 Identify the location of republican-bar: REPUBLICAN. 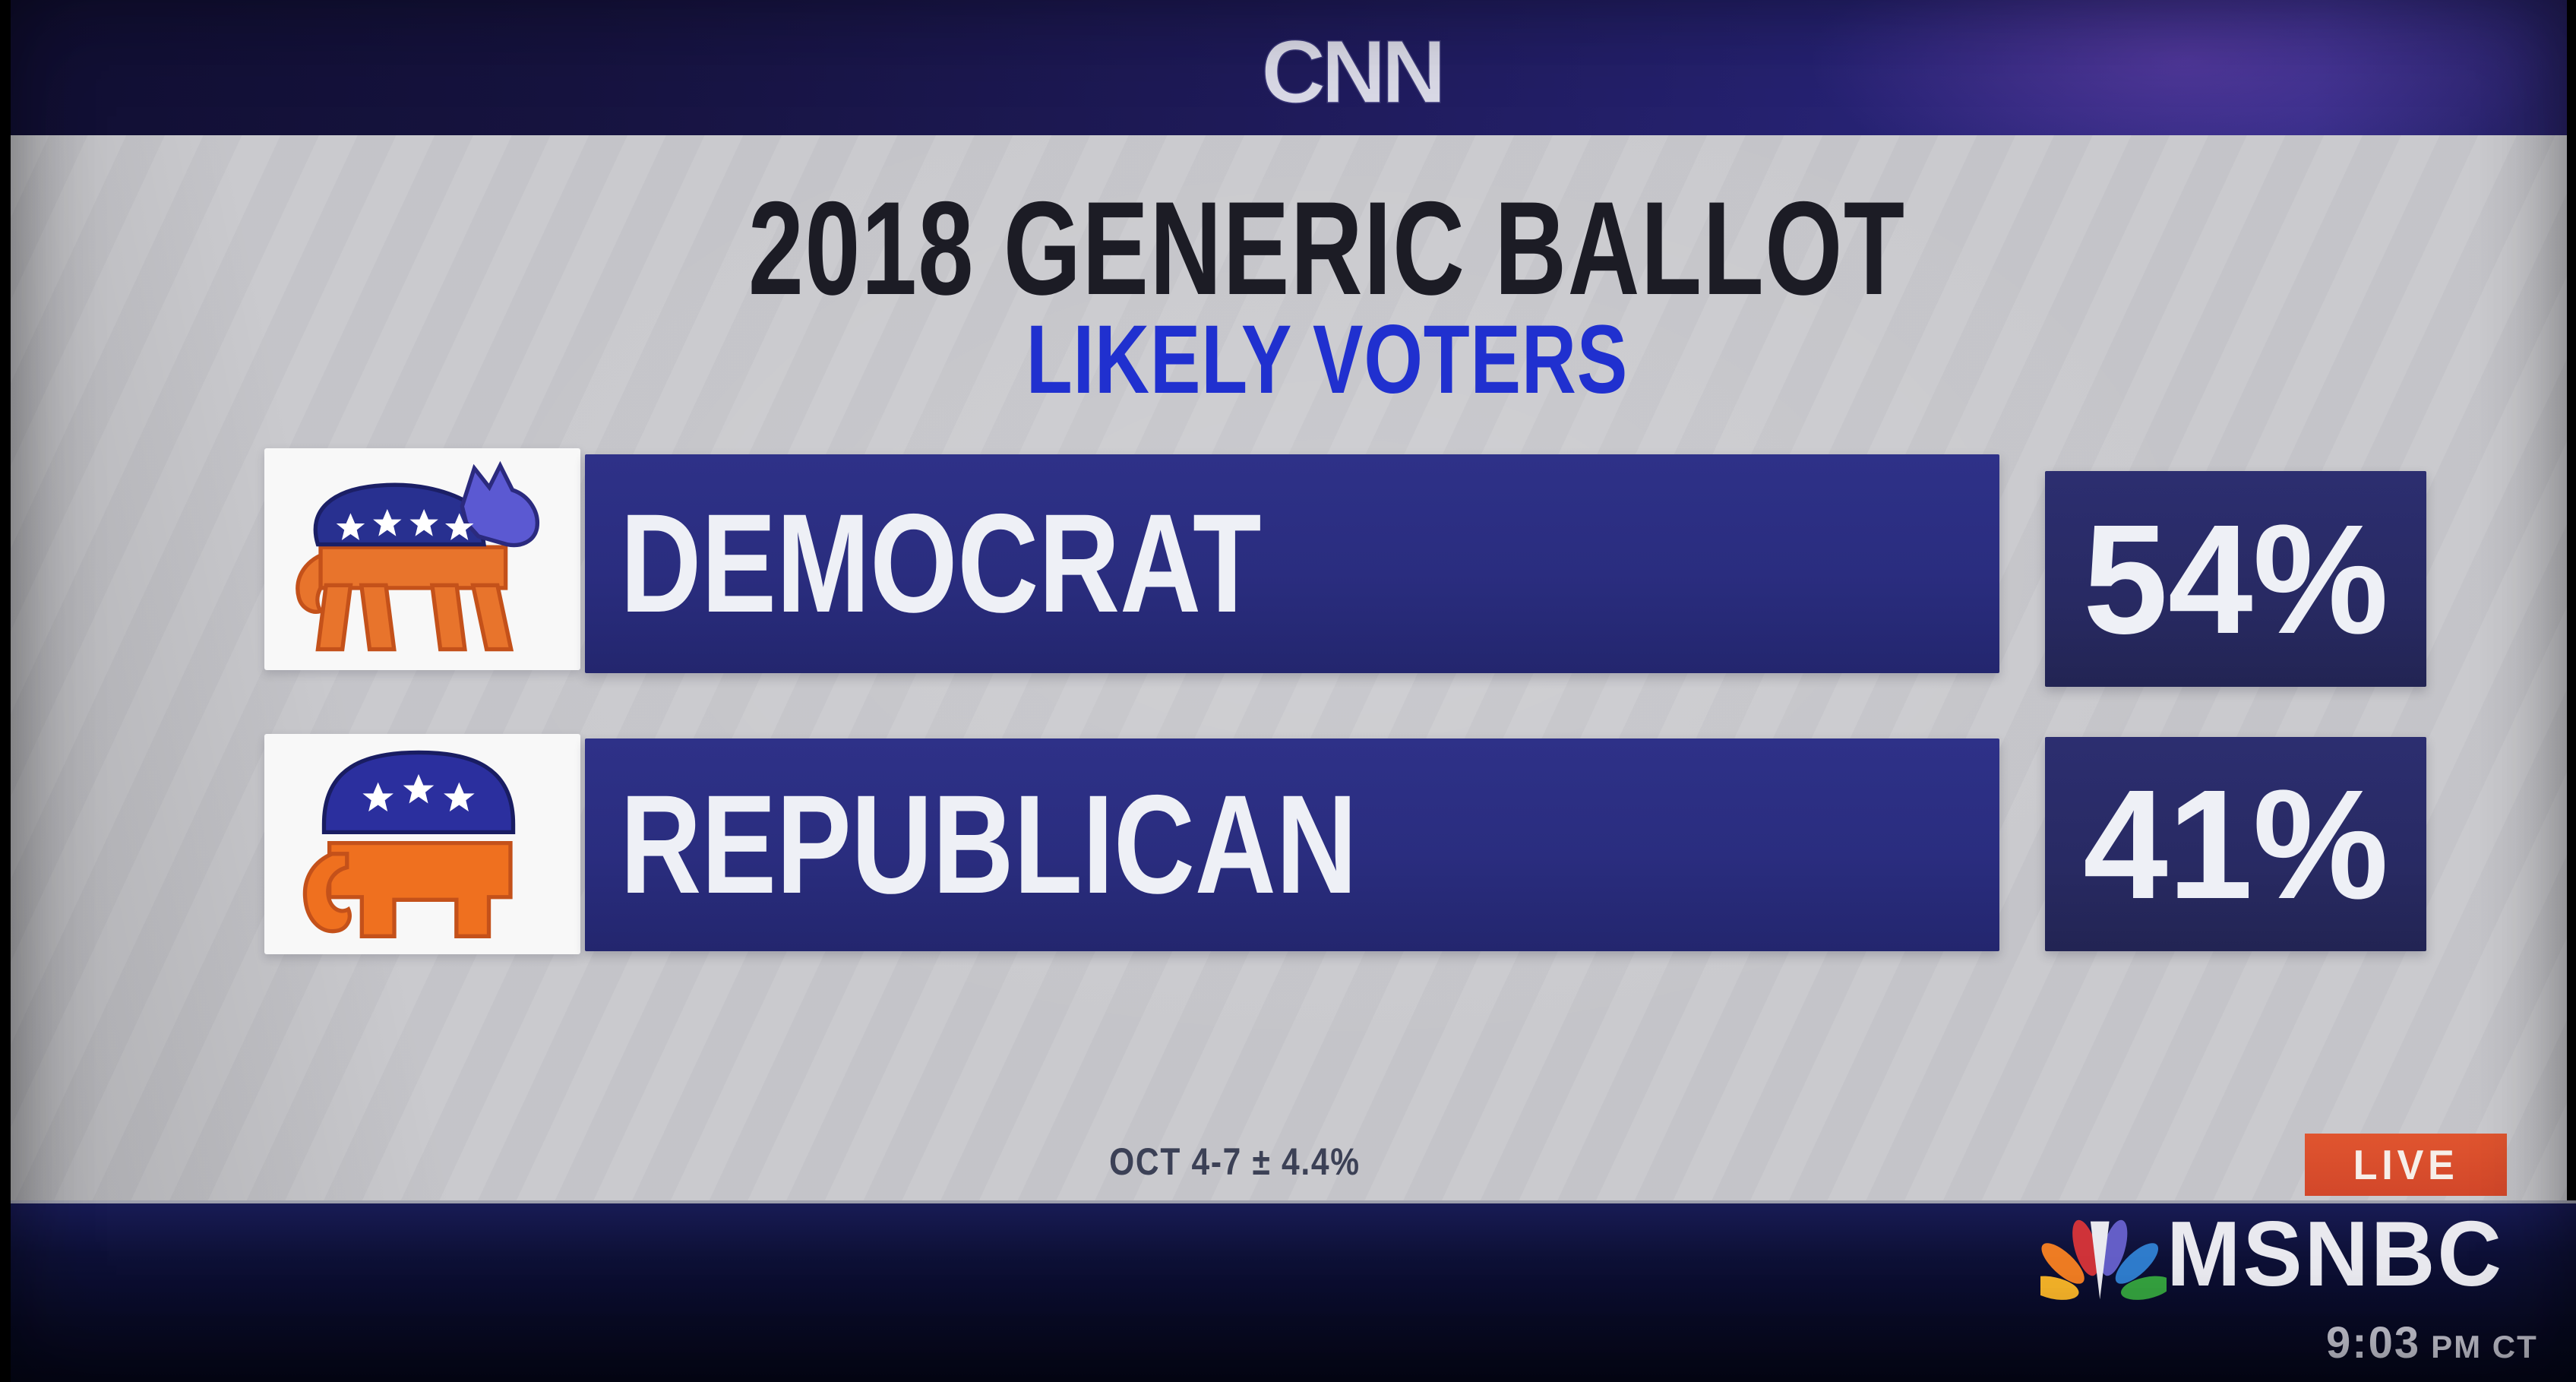
(1292, 844).